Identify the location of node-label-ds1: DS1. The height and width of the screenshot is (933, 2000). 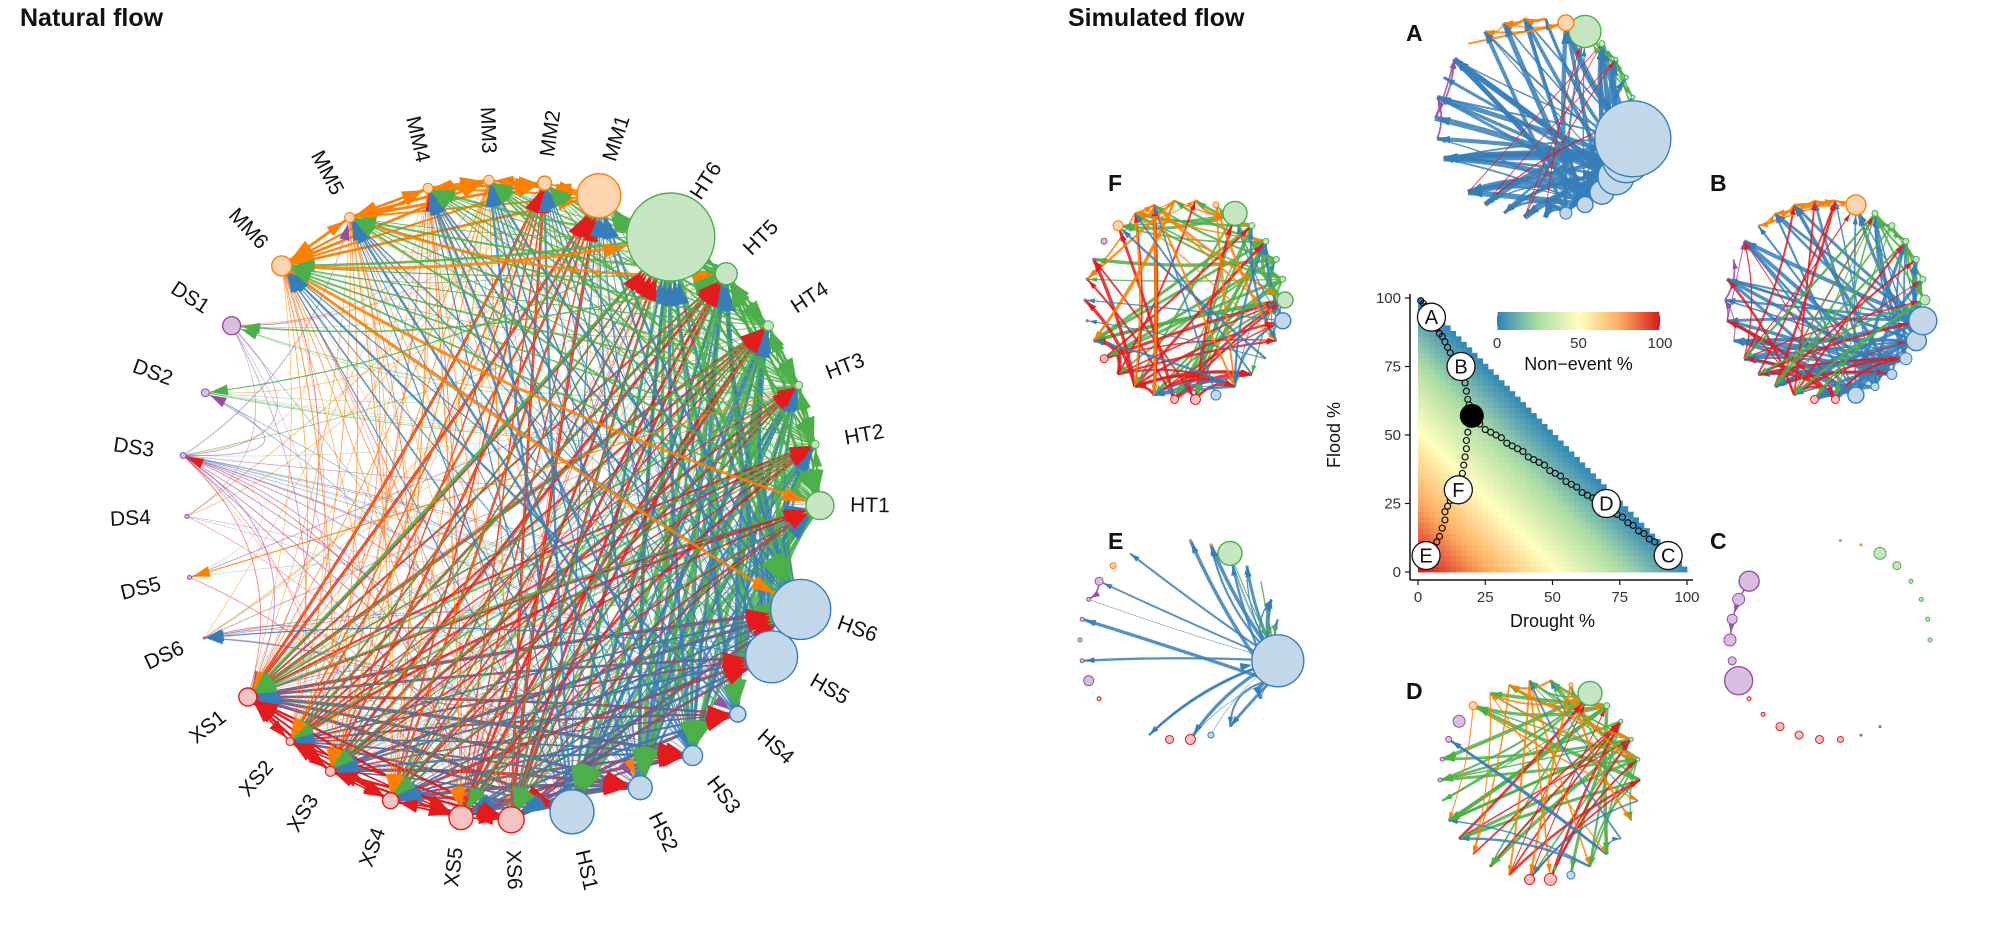
(190, 298).